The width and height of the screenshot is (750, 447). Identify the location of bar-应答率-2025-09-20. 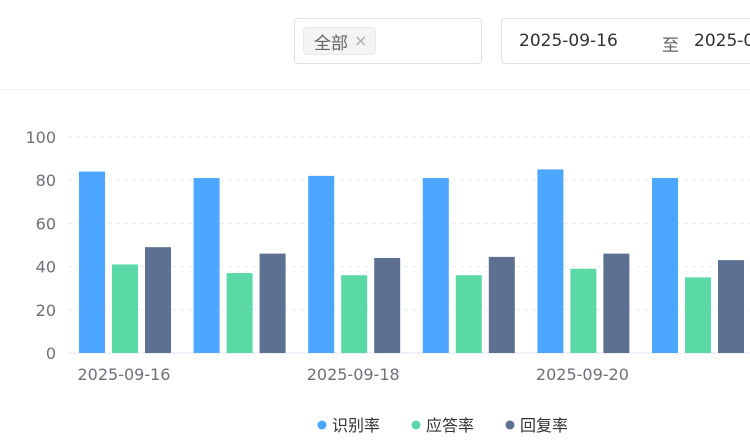
(583, 310).